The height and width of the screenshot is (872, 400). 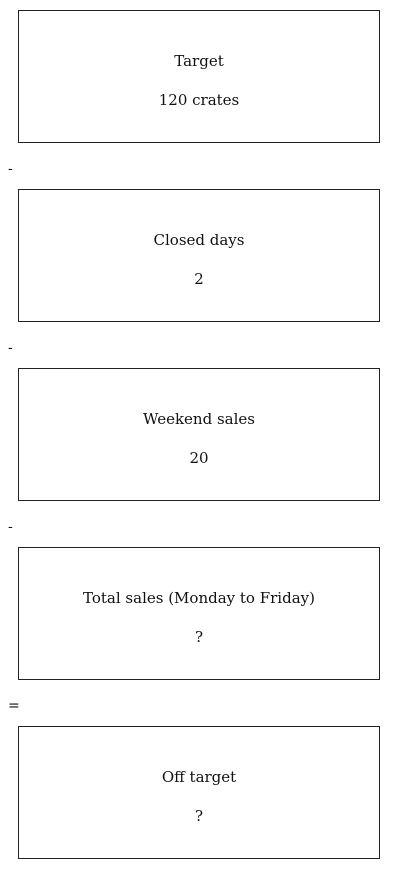 What do you see at coordinates (199, 613) in the screenshot?
I see `total-sales-box: Total sales (Monday to Friday) ?` at bounding box center [199, 613].